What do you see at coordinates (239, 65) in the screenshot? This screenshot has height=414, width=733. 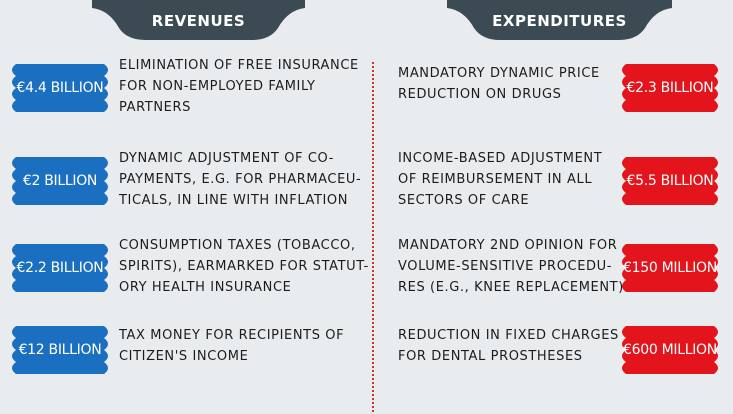 I see `description-line: ELIMINATION OF FREE INSURANCE` at bounding box center [239, 65].